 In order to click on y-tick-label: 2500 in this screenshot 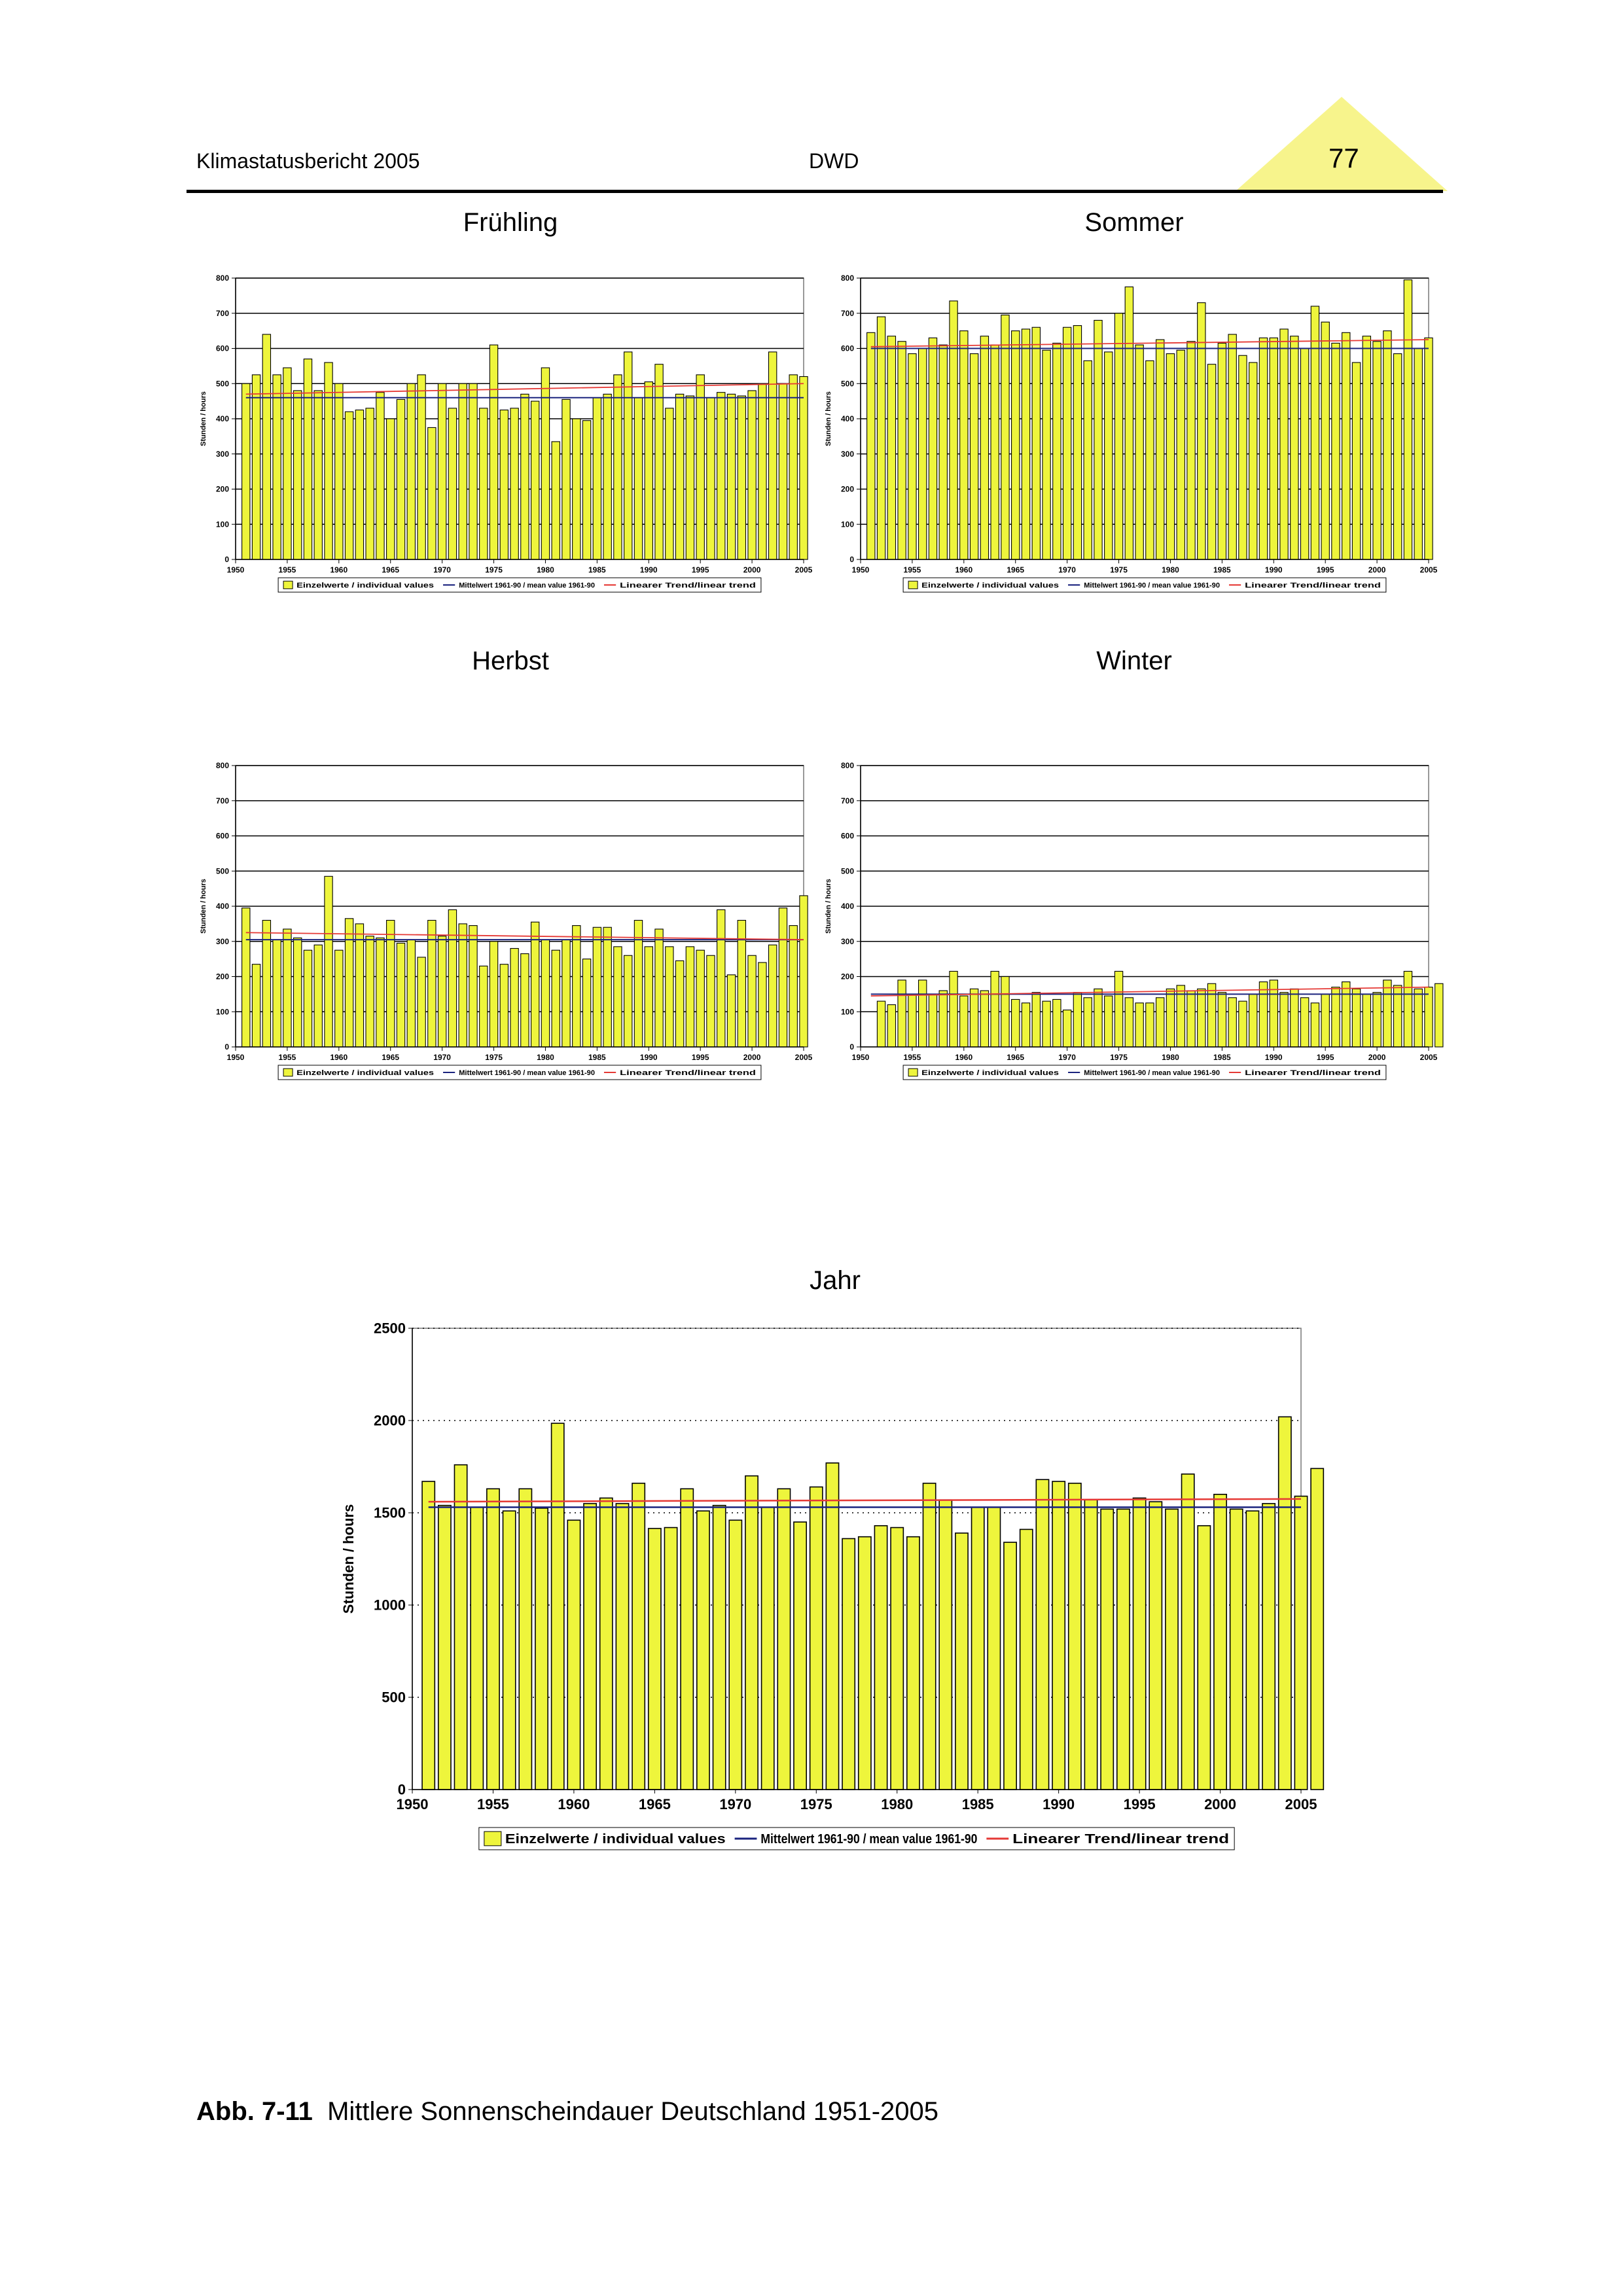, I will do `click(390, 1328)`.